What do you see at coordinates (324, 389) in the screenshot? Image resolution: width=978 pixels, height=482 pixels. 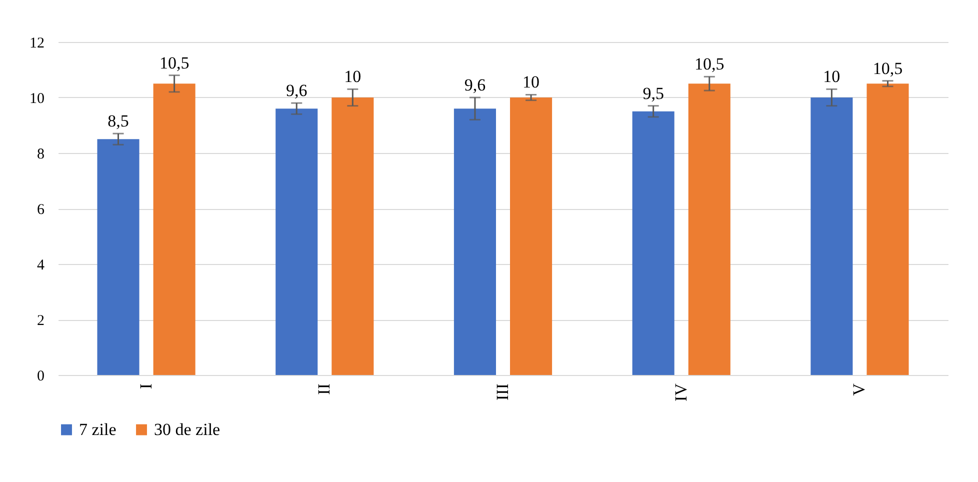 I see `x-tick-label: II` at bounding box center [324, 389].